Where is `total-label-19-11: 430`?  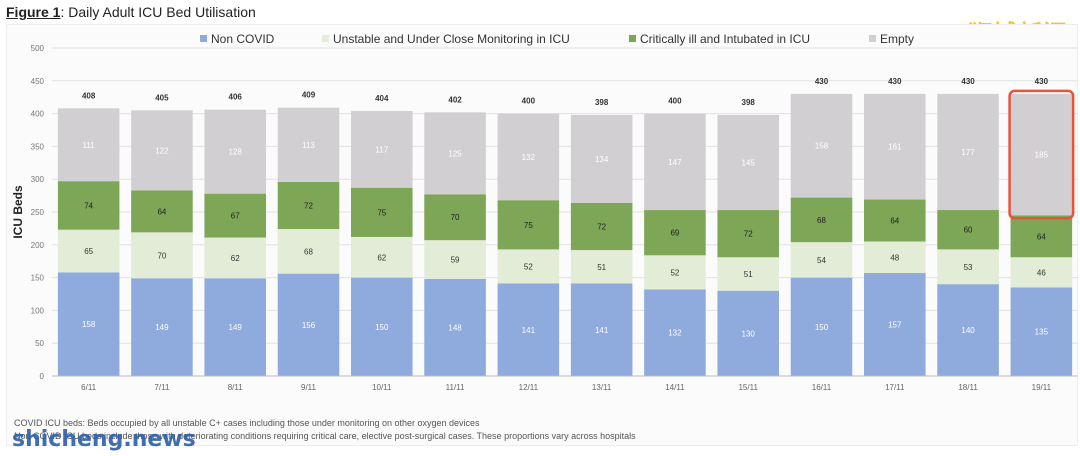 total-label-19-11: 430 is located at coordinates (1042, 81).